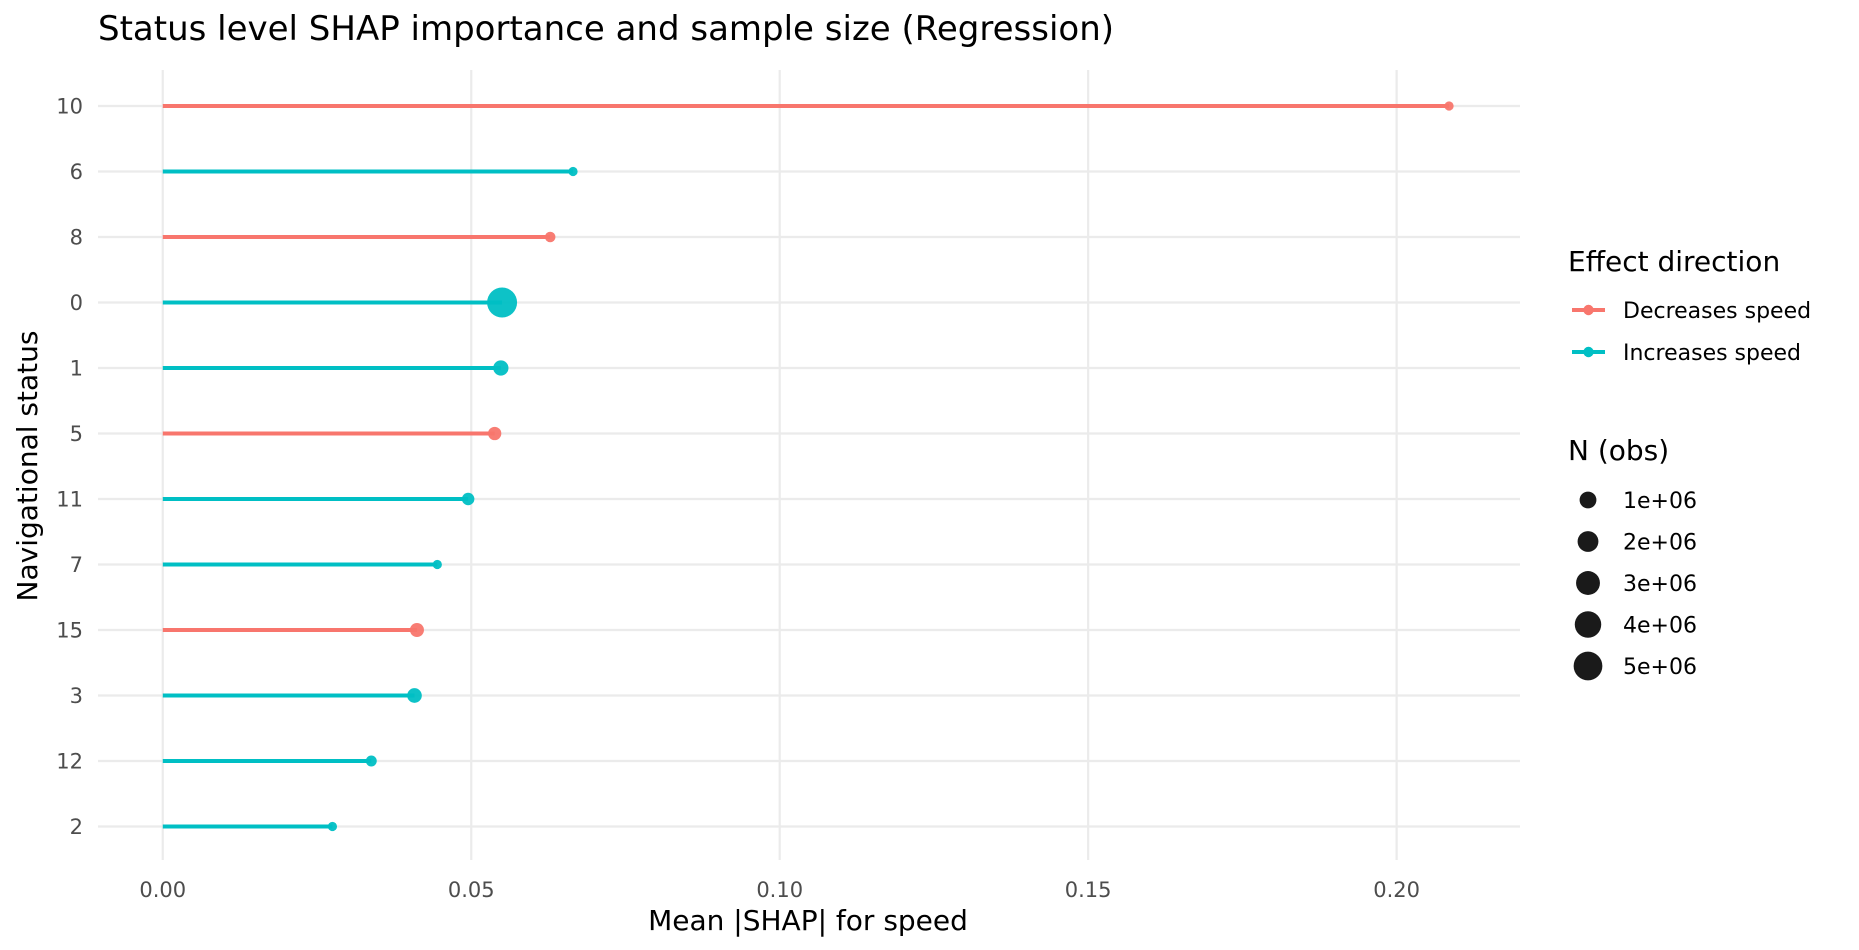  I want to click on x-tick-label: 0.00, so click(162, 890).